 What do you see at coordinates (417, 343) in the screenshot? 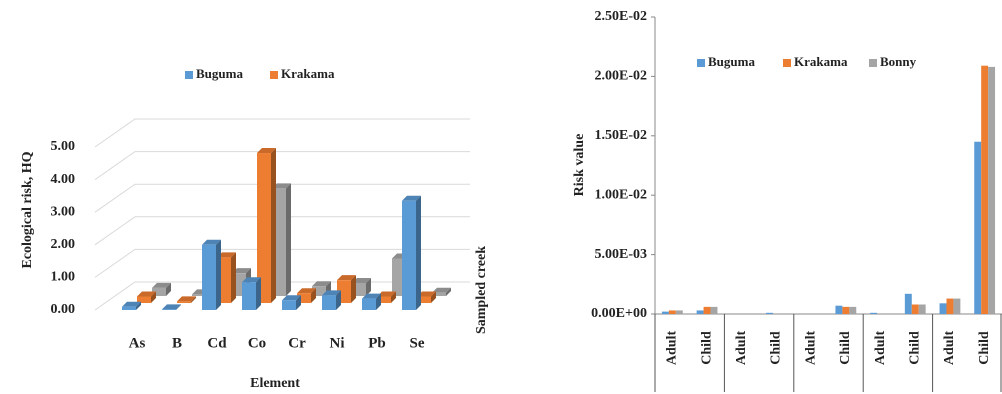
I see `x-tick-label: Se` at bounding box center [417, 343].